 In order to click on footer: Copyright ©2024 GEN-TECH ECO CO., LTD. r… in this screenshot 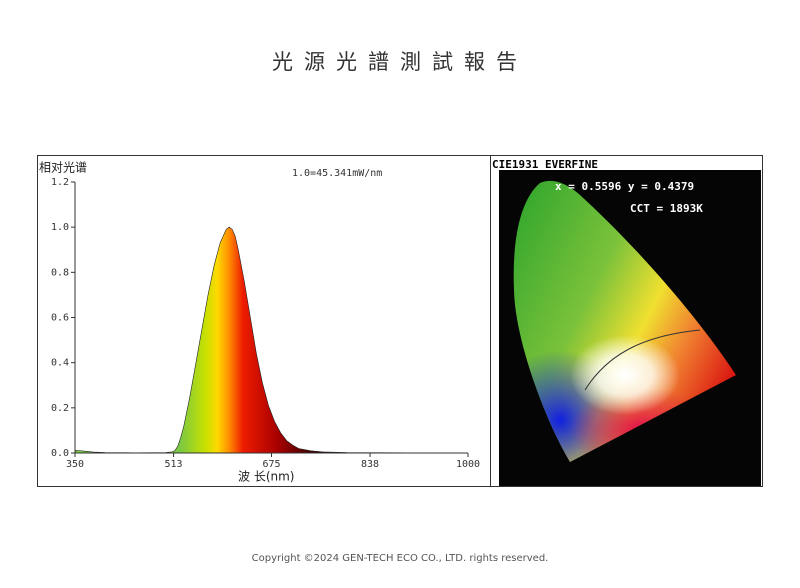, I will do `click(400, 558)`.